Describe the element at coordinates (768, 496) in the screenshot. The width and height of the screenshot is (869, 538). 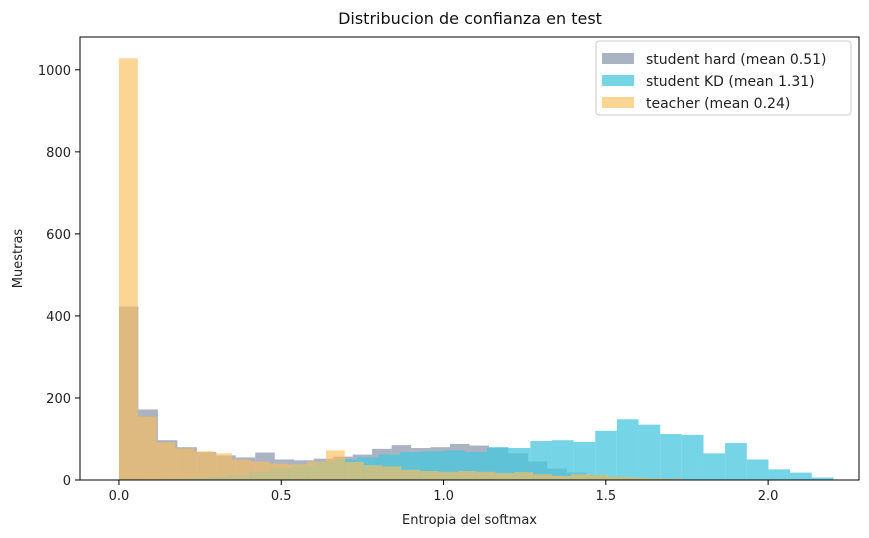
I see `x-tick-label: 2.0` at that location.